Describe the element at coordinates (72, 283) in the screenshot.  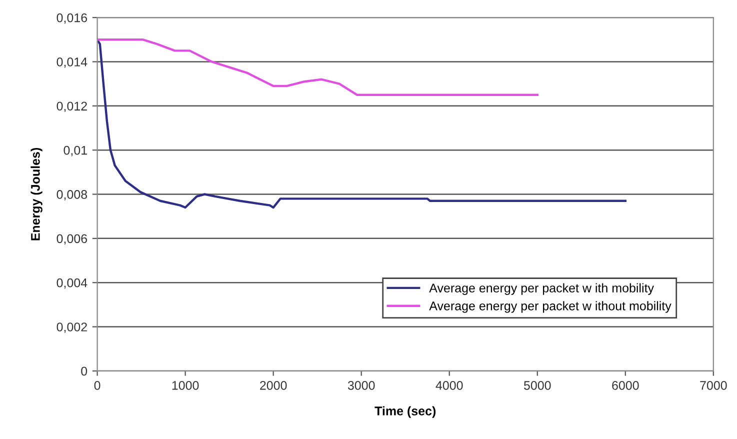
I see `y-tick-label: 0,004` at that location.